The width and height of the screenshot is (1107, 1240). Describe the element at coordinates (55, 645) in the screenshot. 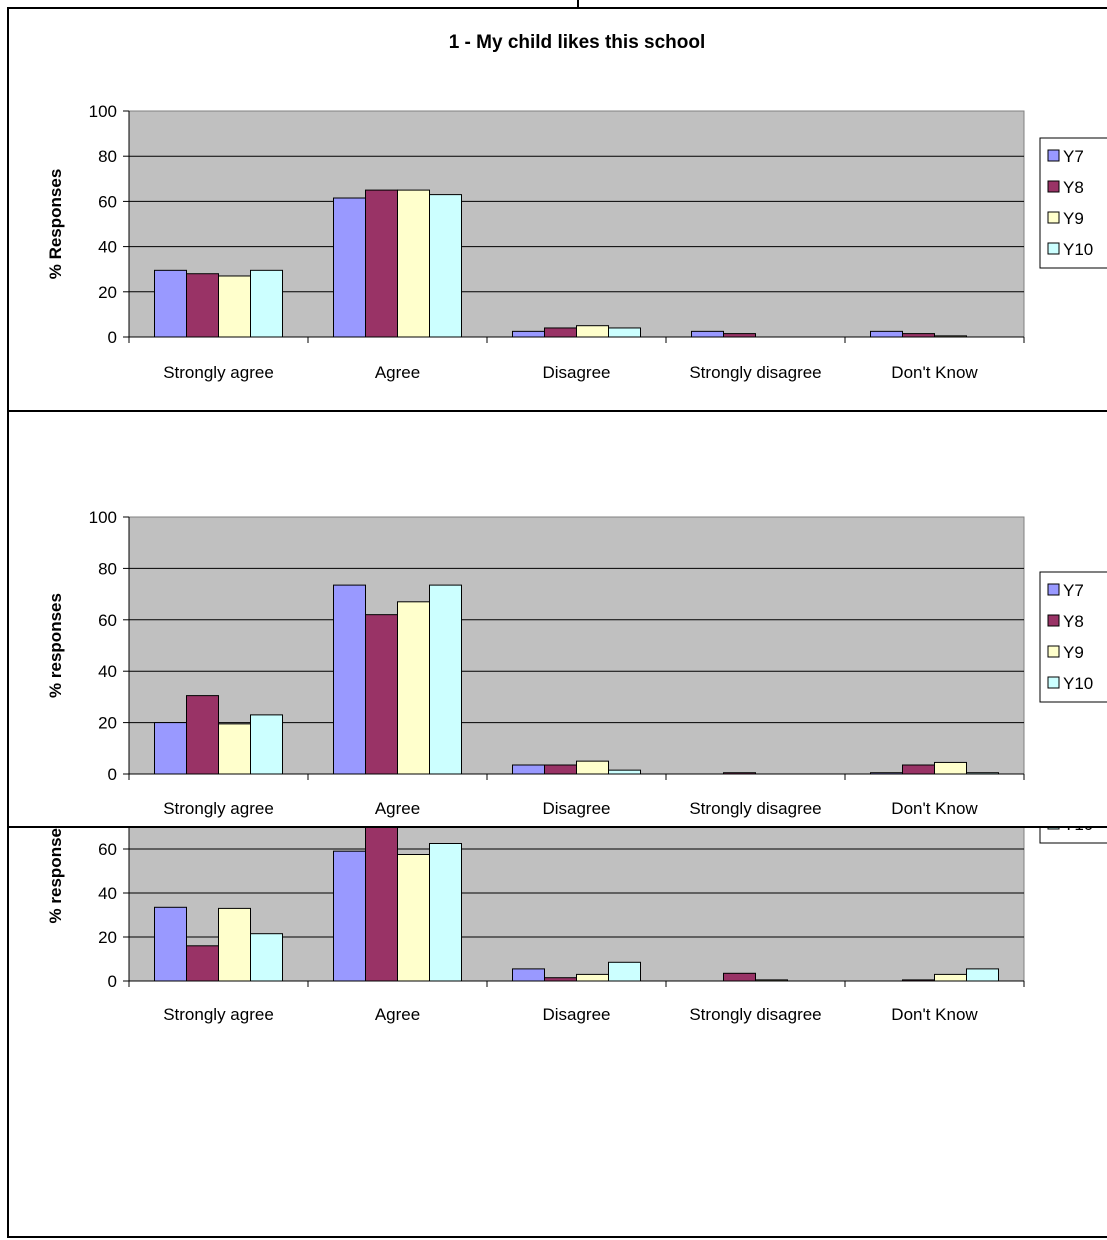

I see `chart-2-y-axis-label: % responses` at that location.